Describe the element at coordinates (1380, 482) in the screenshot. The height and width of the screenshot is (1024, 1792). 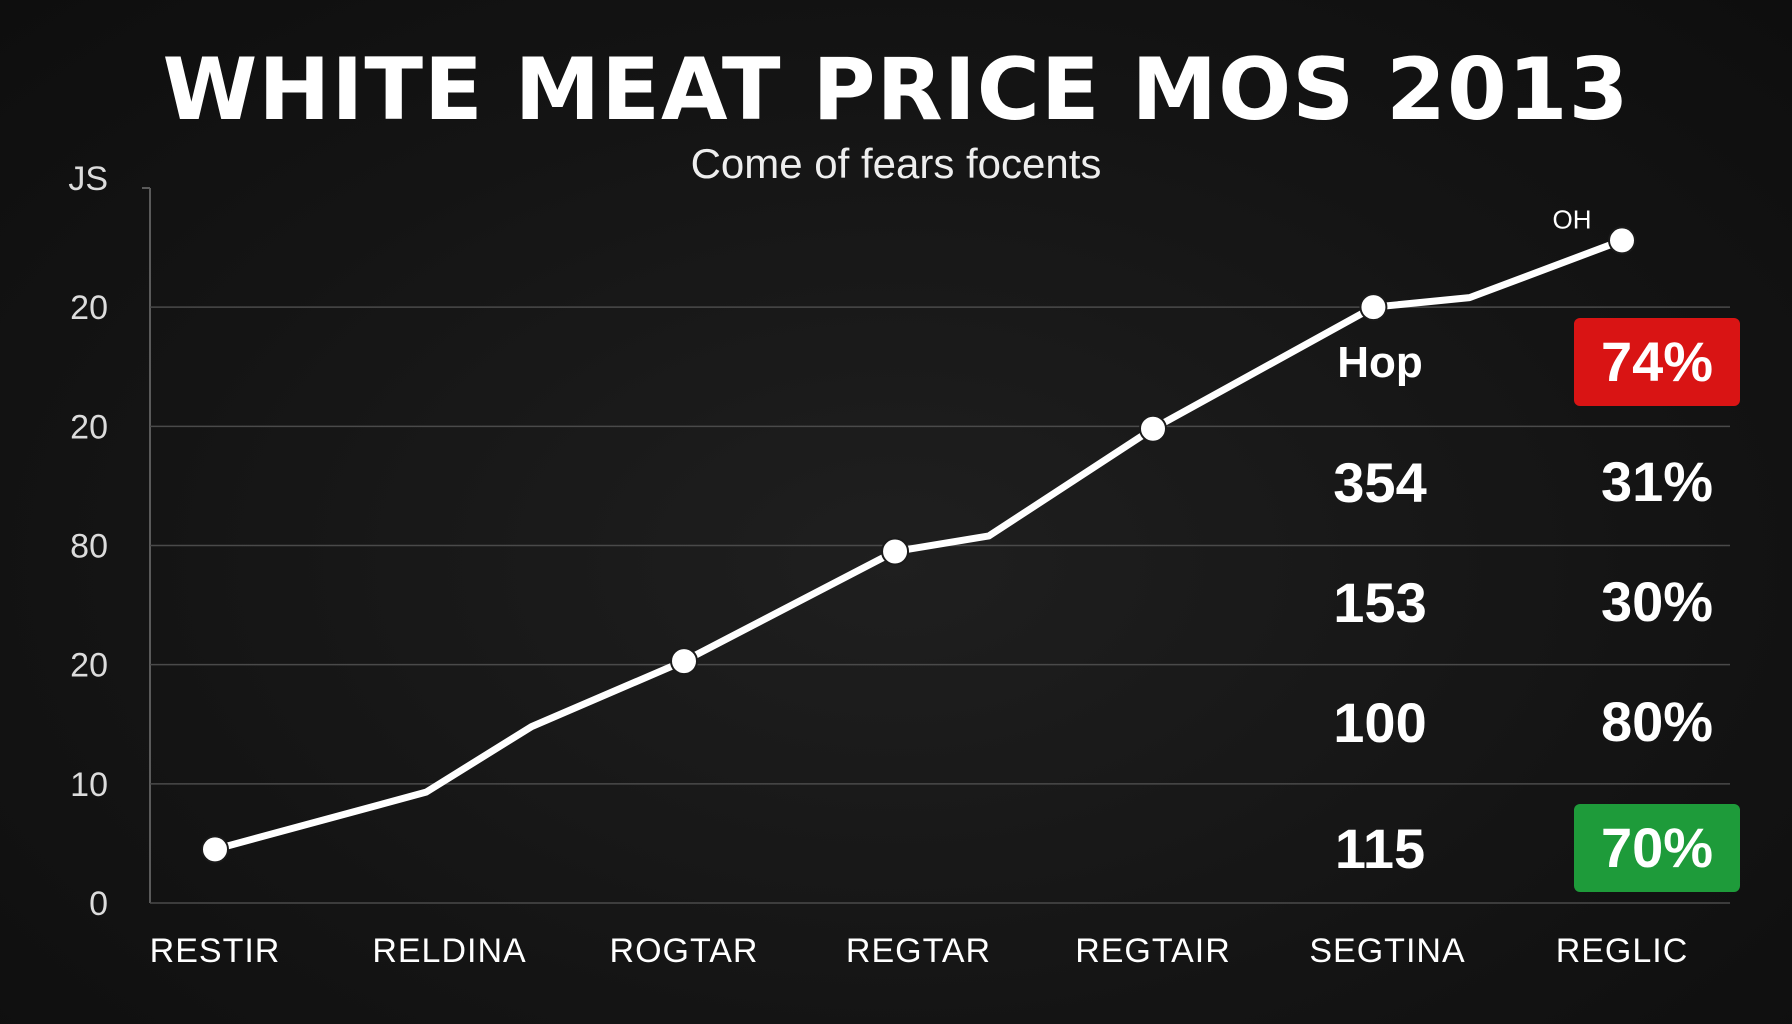
I see `table-value-cell: 354` at that location.